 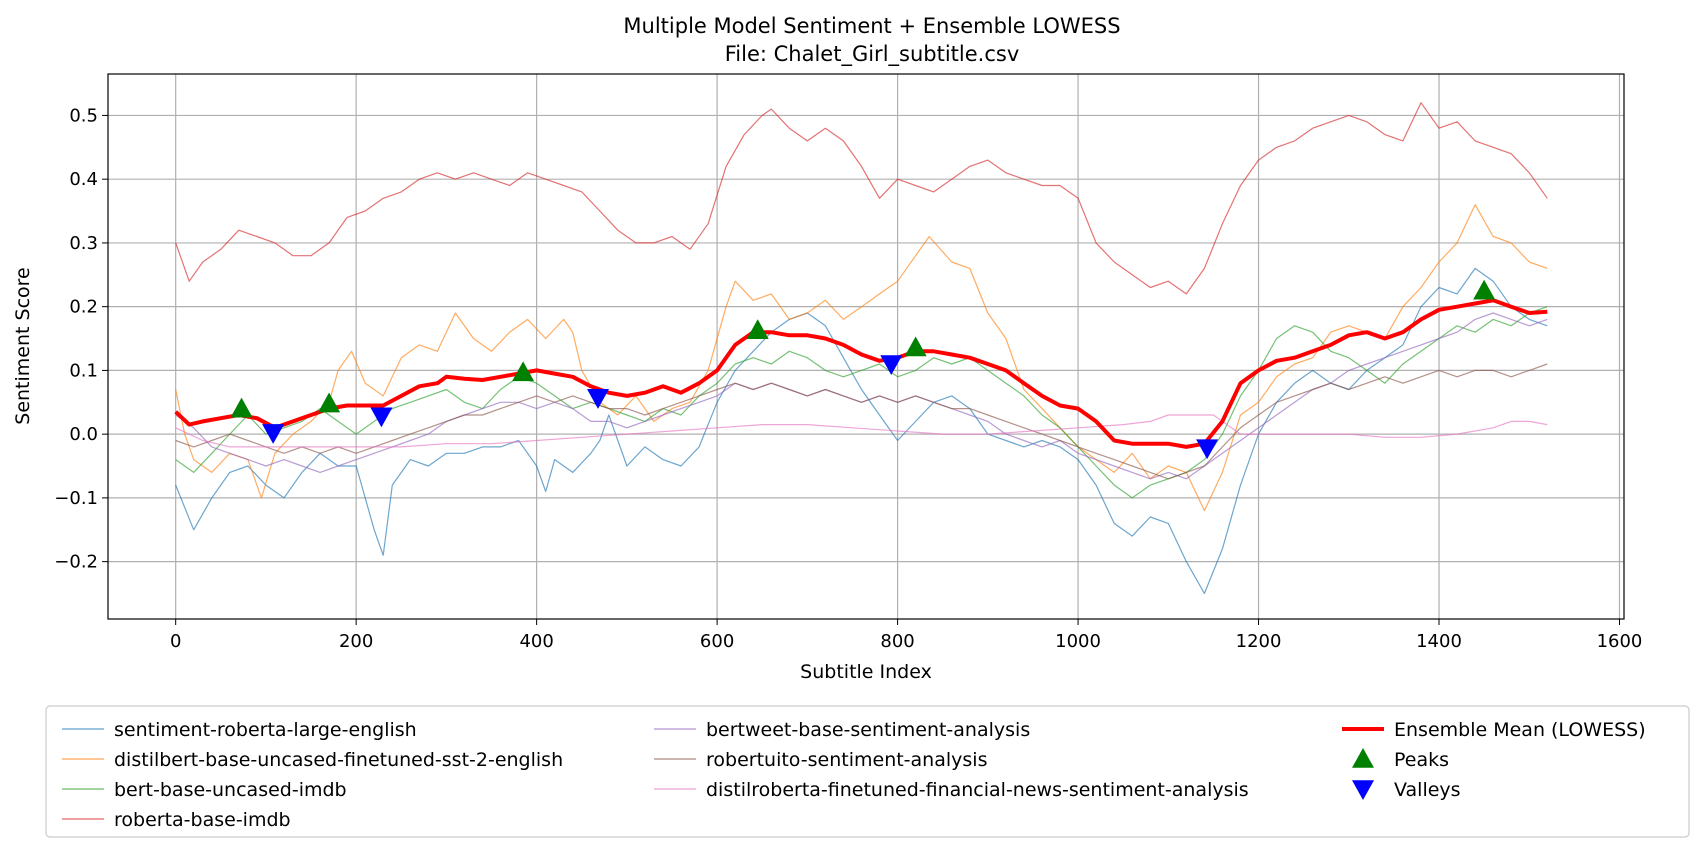 What do you see at coordinates (1078, 641) in the screenshot?
I see `x-tick-label: 1000` at bounding box center [1078, 641].